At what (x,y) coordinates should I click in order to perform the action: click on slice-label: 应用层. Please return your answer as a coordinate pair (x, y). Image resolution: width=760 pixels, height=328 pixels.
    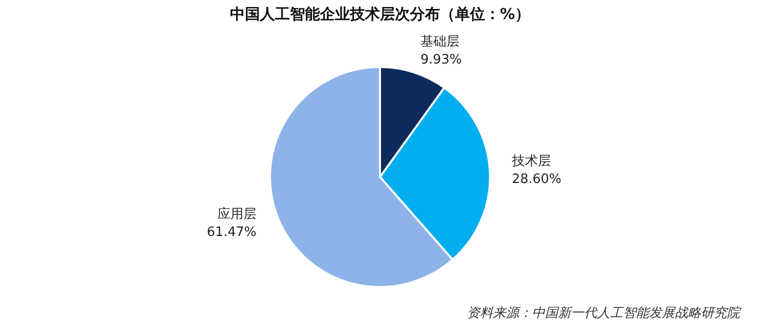
    Looking at the image, I should click on (236, 214).